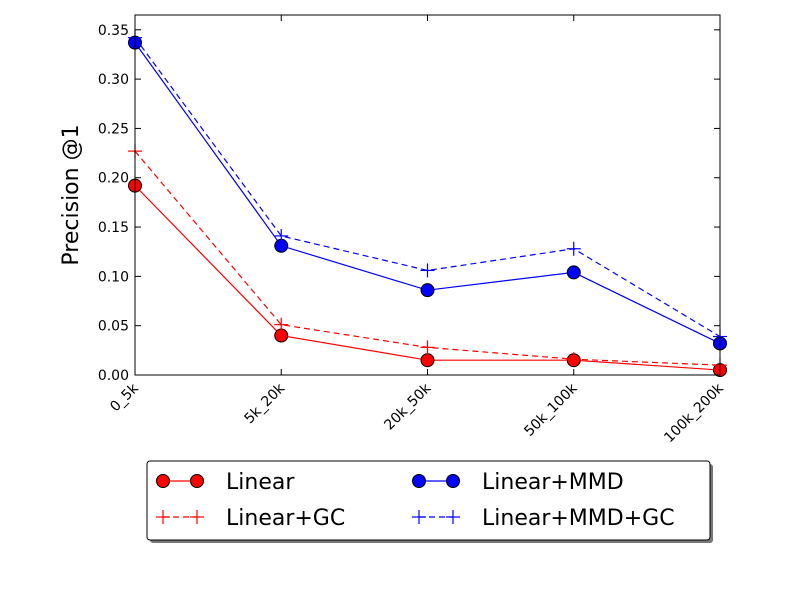  What do you see at coordinates (553, 482) in the screenshot?
I see `legend-label: Linear+MMD` at bounding box center [553, 482].